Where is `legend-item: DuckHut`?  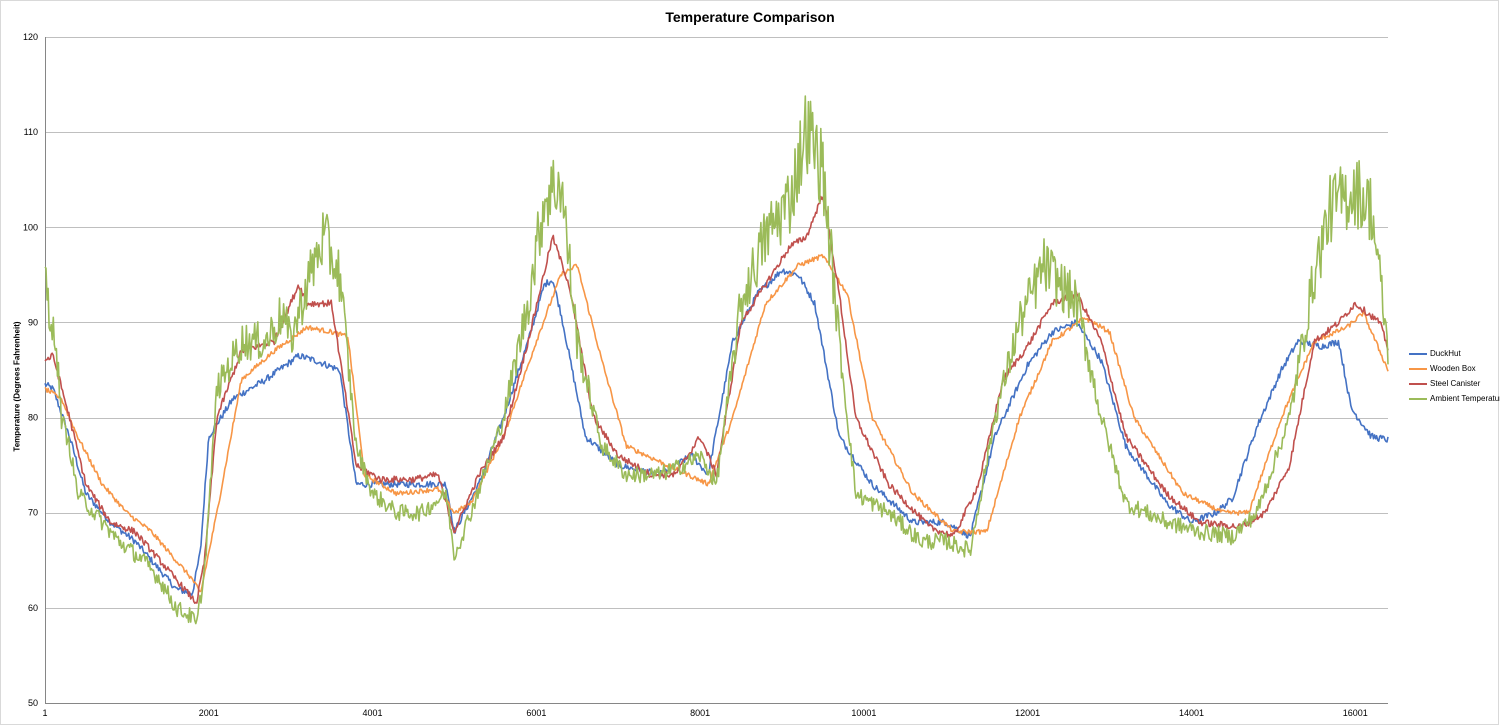 legend-item: DuckHut is located at coordinates (1454, 353).